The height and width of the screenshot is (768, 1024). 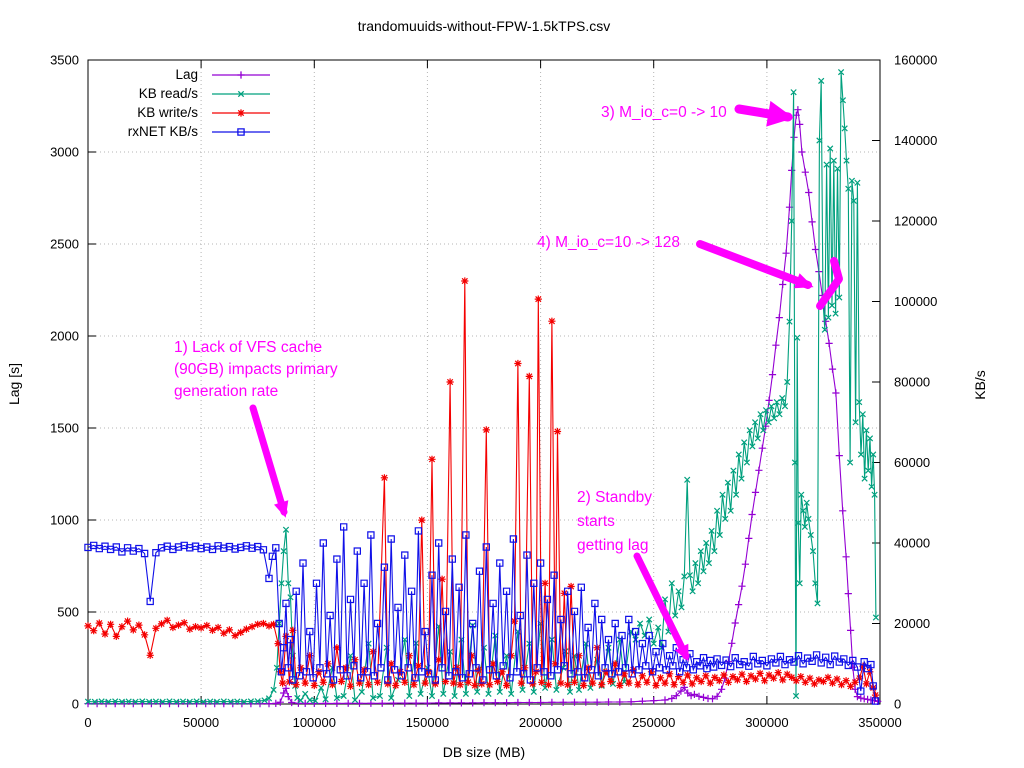 What do you see at coordinates (613, 545) in the screenshot?
I see `annotation-line: getting lag` at bounding box center [613, 545].